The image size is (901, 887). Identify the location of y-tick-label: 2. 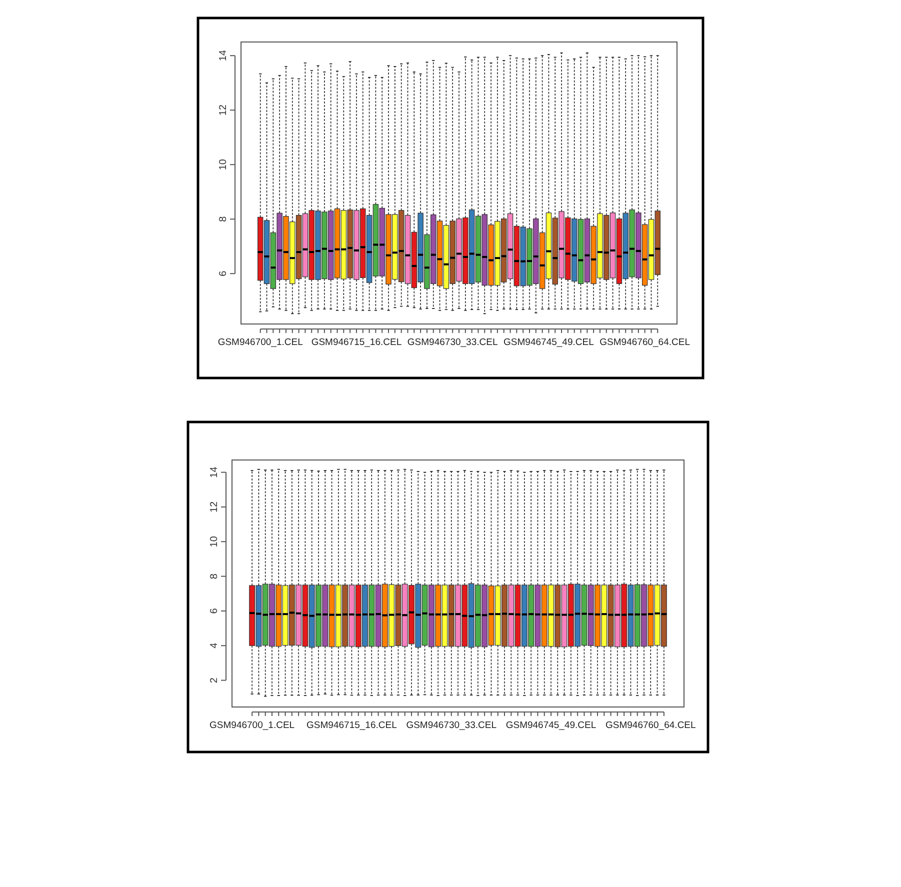
(214, 680).